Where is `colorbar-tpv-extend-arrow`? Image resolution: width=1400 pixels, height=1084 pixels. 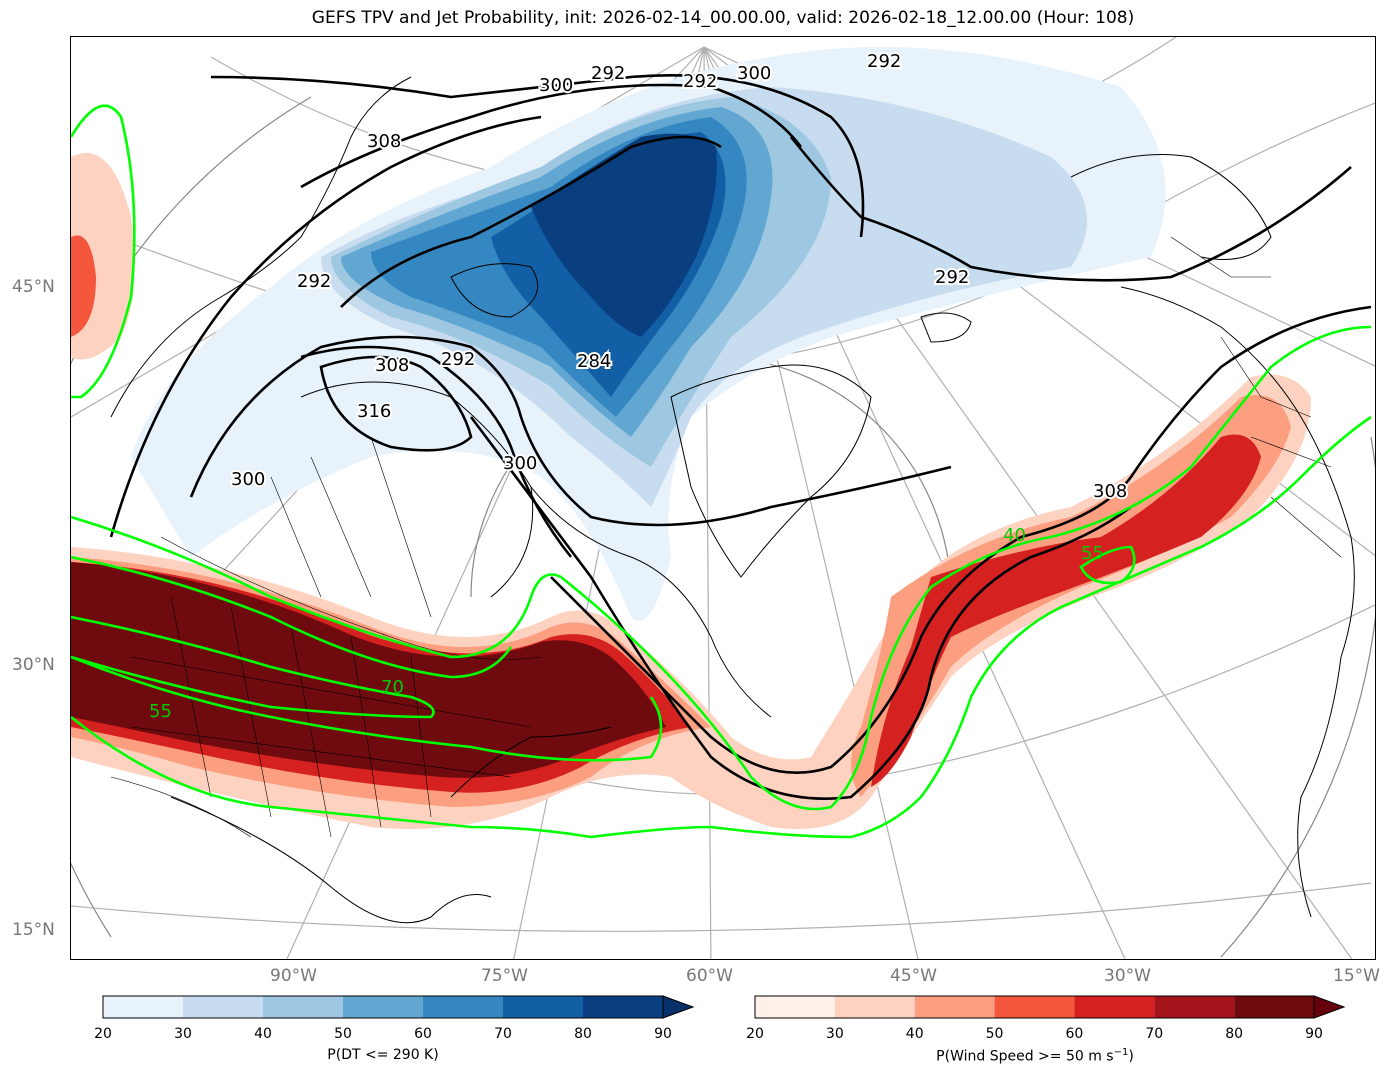
colorbar-tpv-extend-arrow is located at coordinates (678, 1007).